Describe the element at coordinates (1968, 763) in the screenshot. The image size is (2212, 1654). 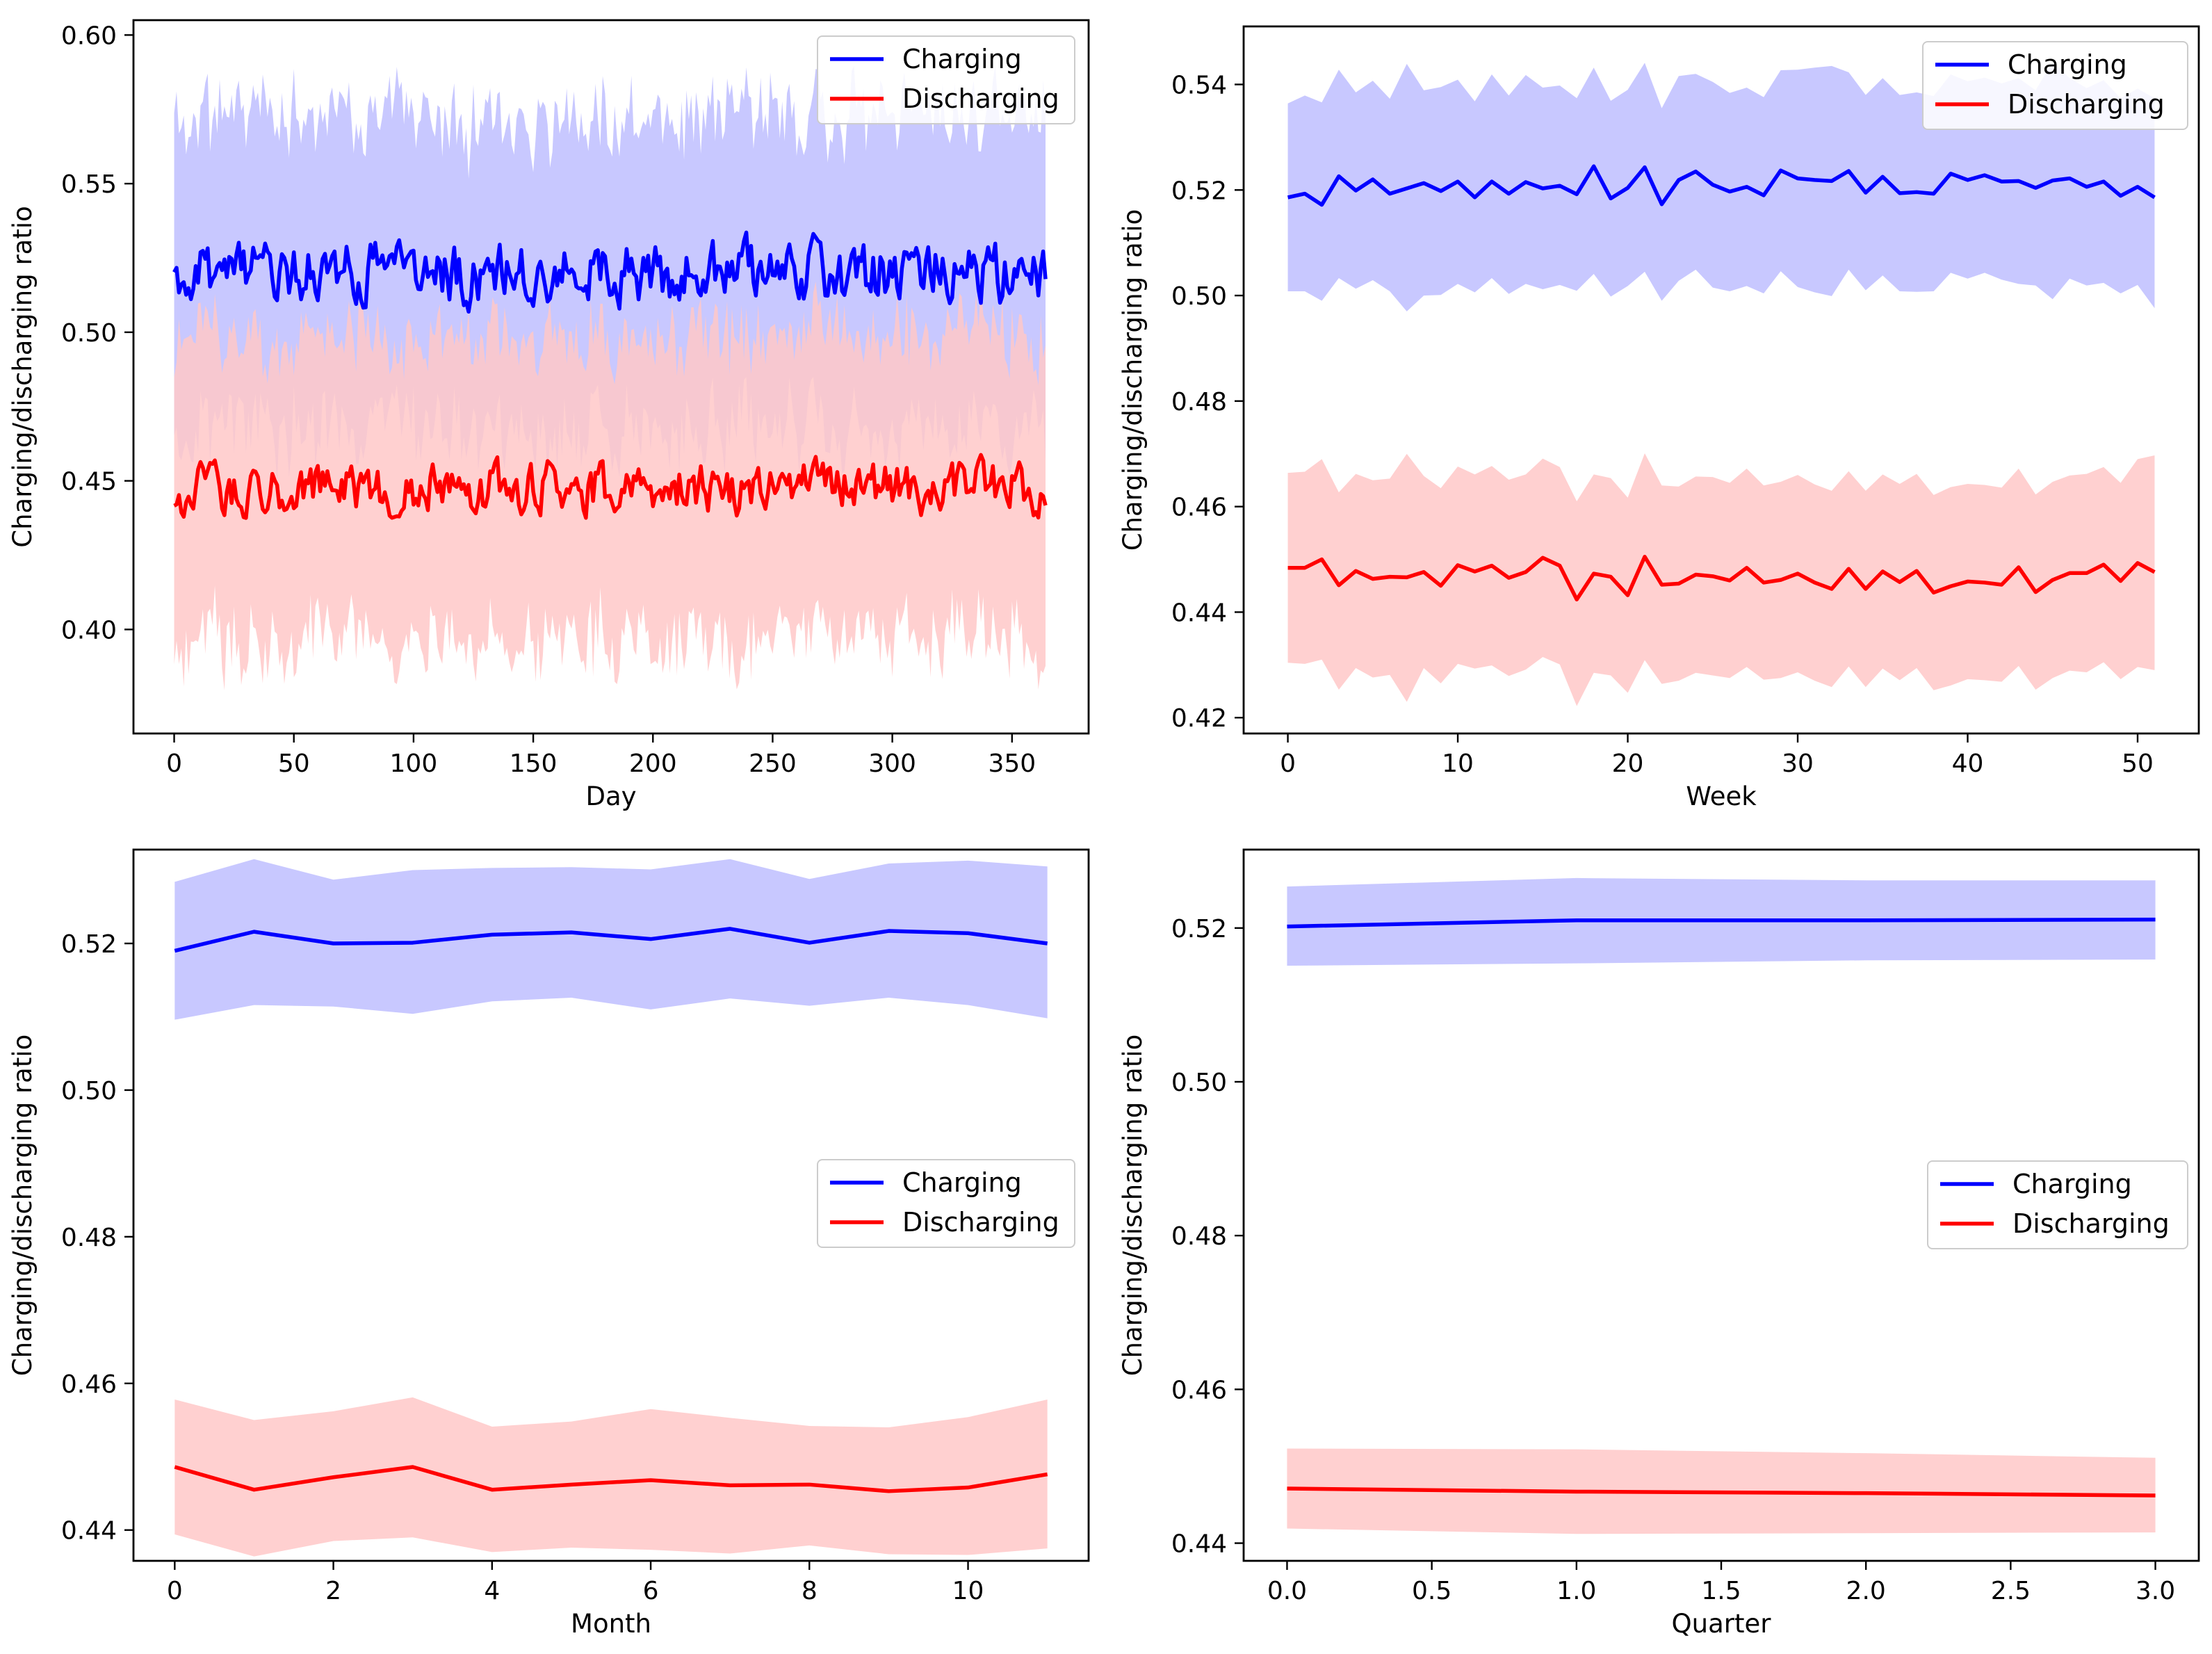
I see `x-tick-label: 40` at that location.